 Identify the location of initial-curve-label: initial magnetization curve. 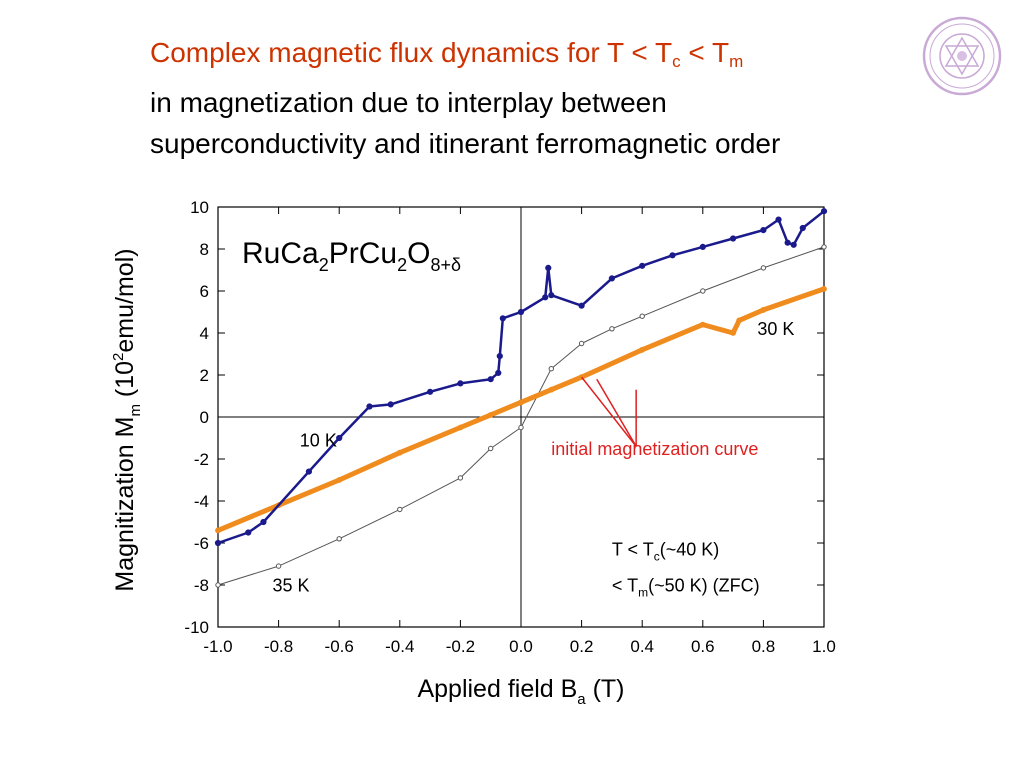
(654, 449).